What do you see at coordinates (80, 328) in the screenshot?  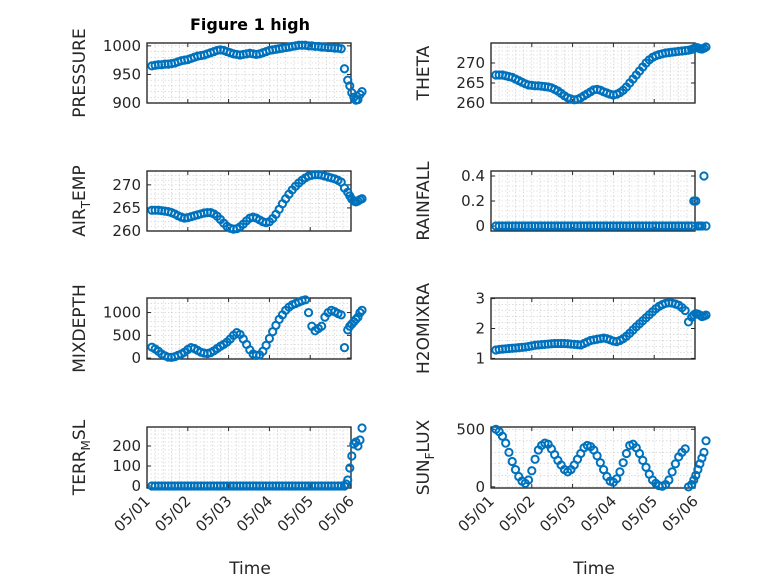 I see `y-axis-label: MIXDEPTH` at bounding box center [80, 328].